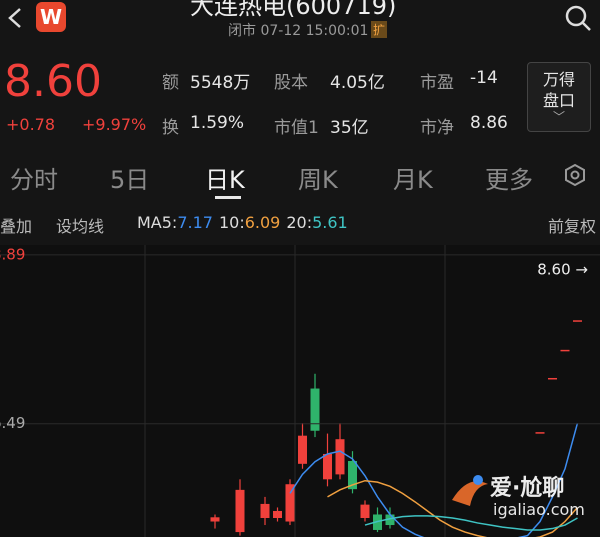 This screenshot has height=537, width=600. What do you see at coordinates (299, 222) in the screenshot?
I see `ma-label: 20:` at bounding box center [299, 222].